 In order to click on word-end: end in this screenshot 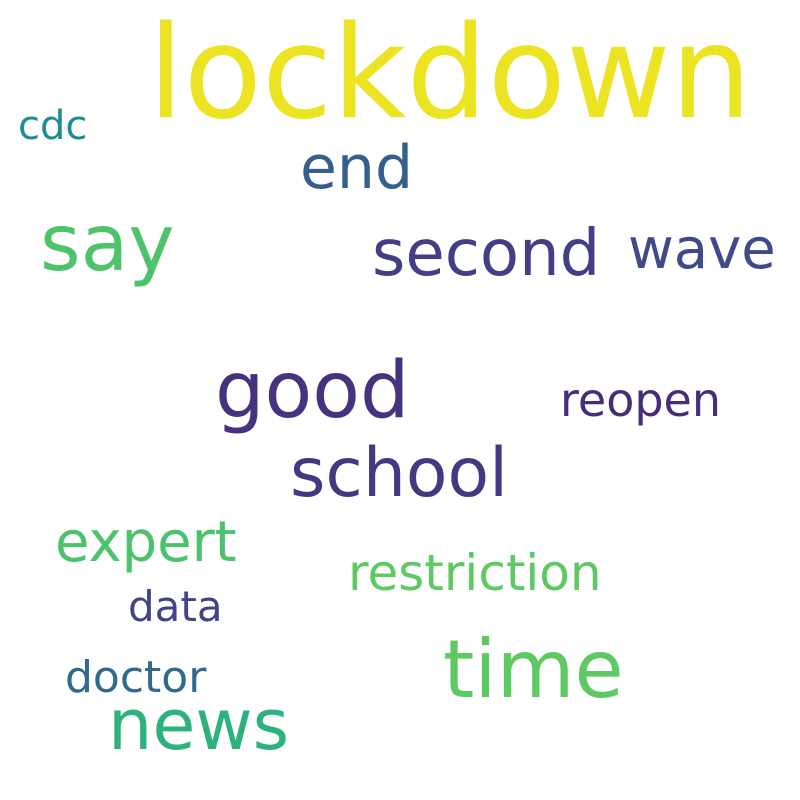, I will do `click(357, 168)`.